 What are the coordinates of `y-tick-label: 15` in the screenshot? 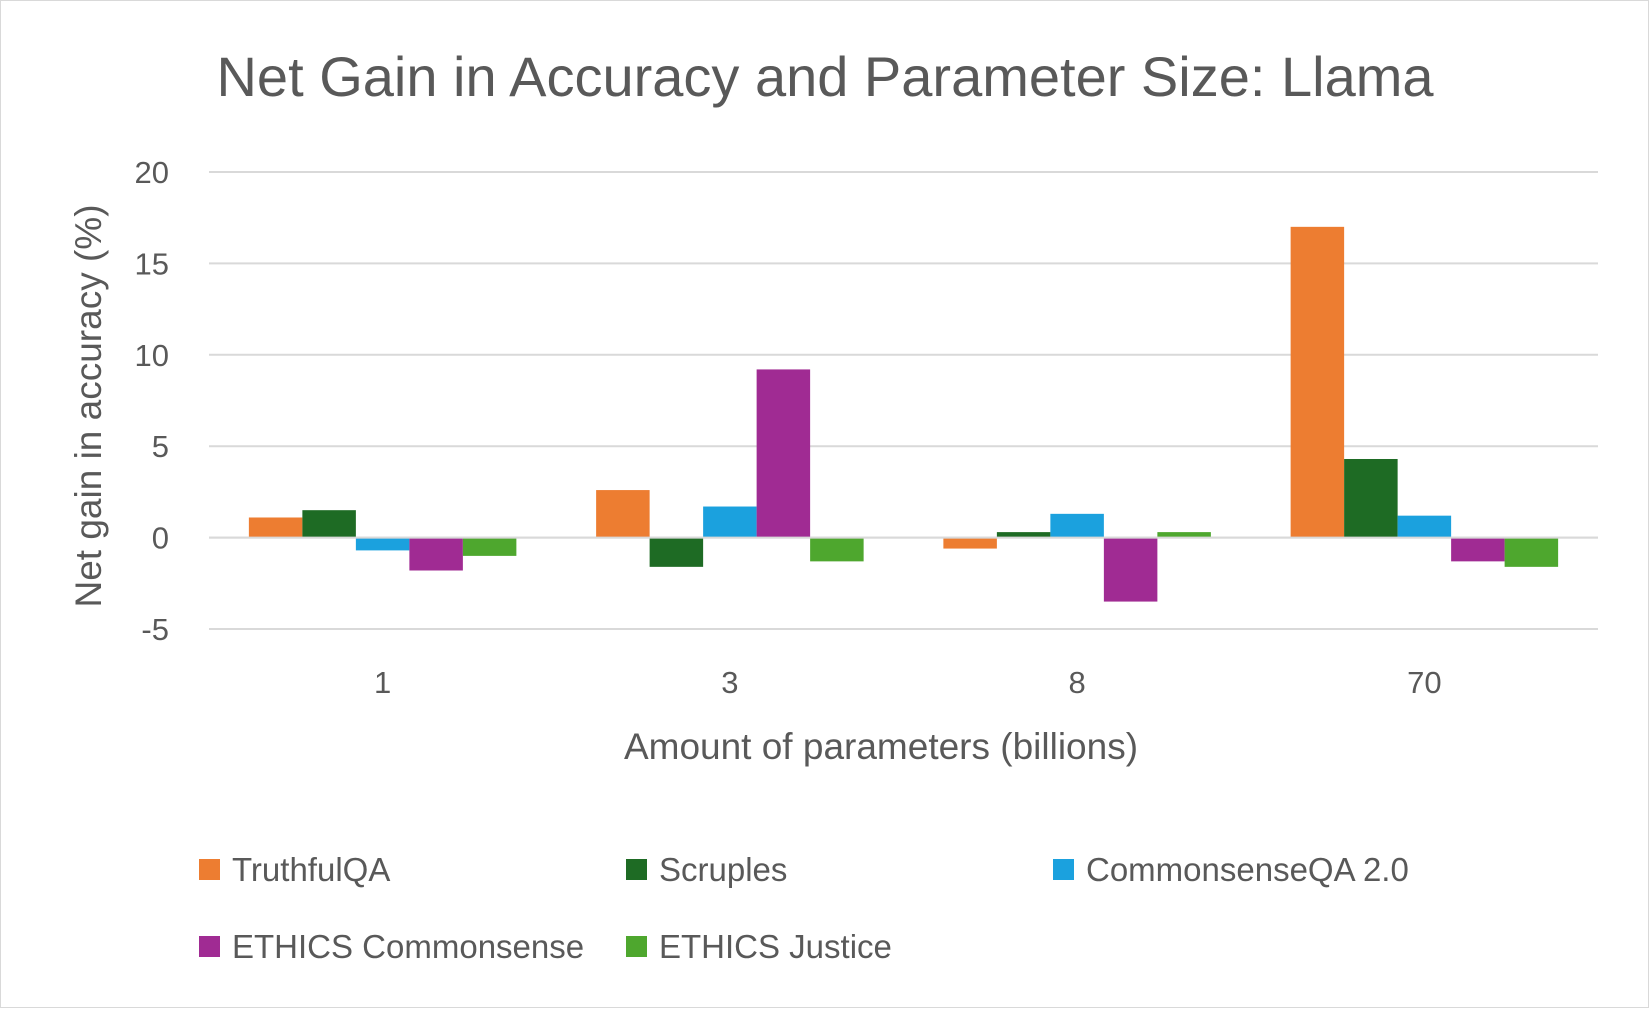 It's located at (152, 263).